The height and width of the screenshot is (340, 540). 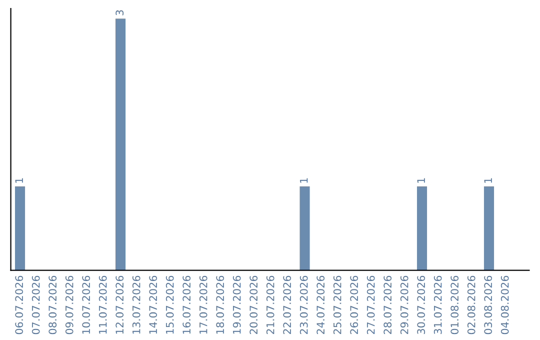 I want to click on x-tick-label: 31.07.2026, so click(x=438, y=305).